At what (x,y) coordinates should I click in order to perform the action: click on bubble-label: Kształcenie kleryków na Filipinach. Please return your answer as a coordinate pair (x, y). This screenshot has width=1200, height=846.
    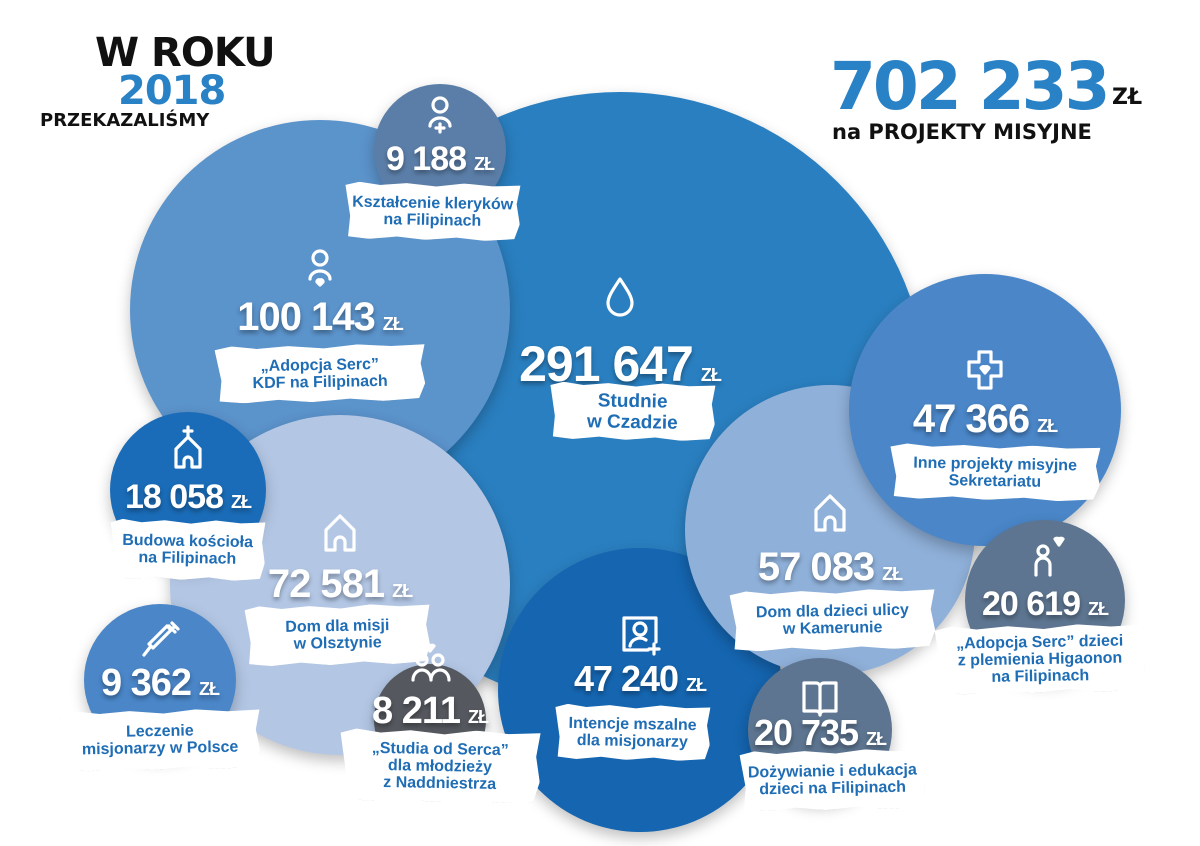
    Looking at the image, I should click on (433, 211).